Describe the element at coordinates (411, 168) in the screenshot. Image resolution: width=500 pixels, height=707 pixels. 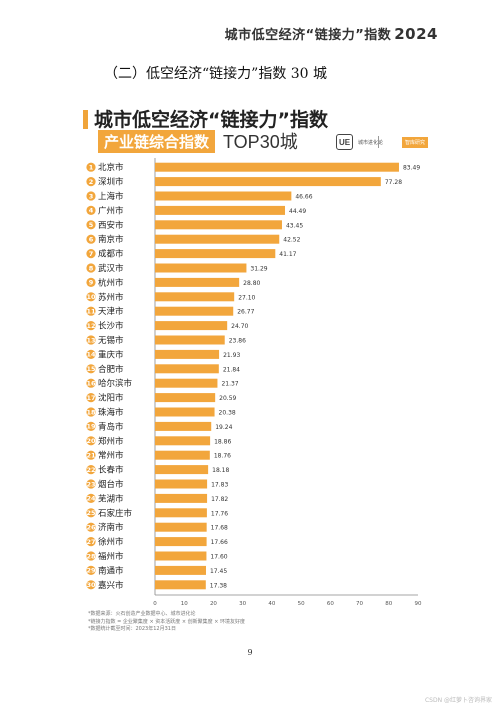
I see `data-label: 83.49` at that location.